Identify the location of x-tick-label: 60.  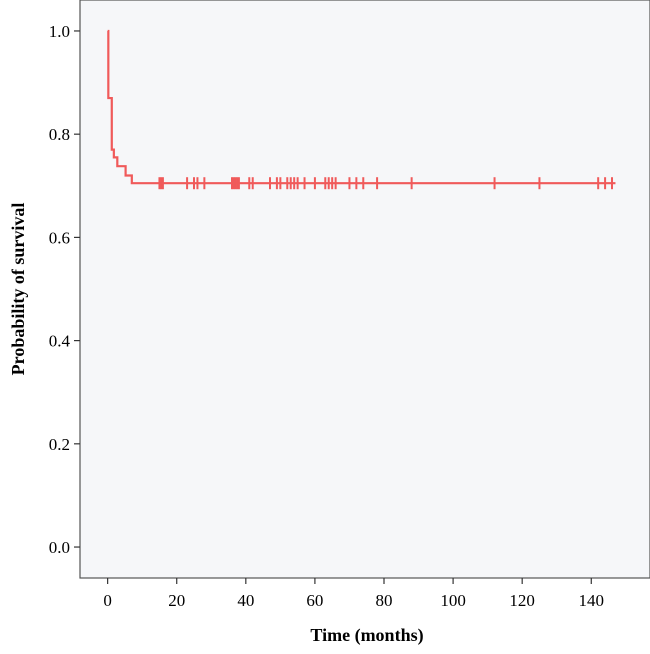
(314, 600).